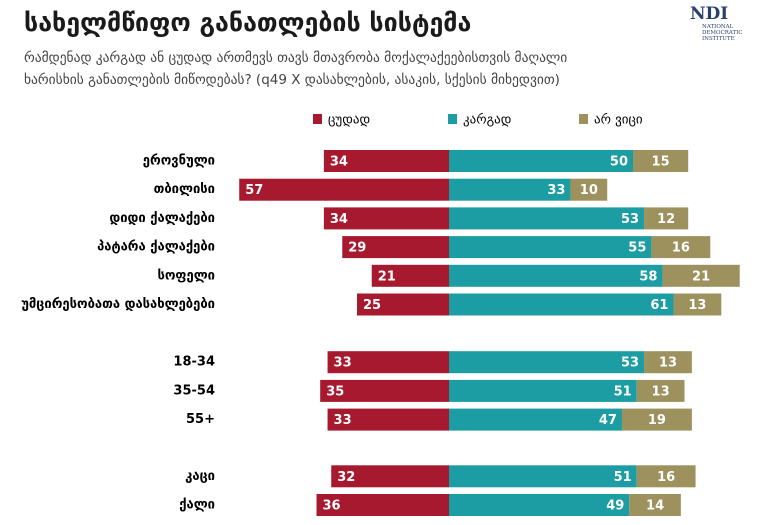 The width and height of the screenshot is (763, 525). I want to click on category-label: პატარა ქალაქები, so click(156, 247).